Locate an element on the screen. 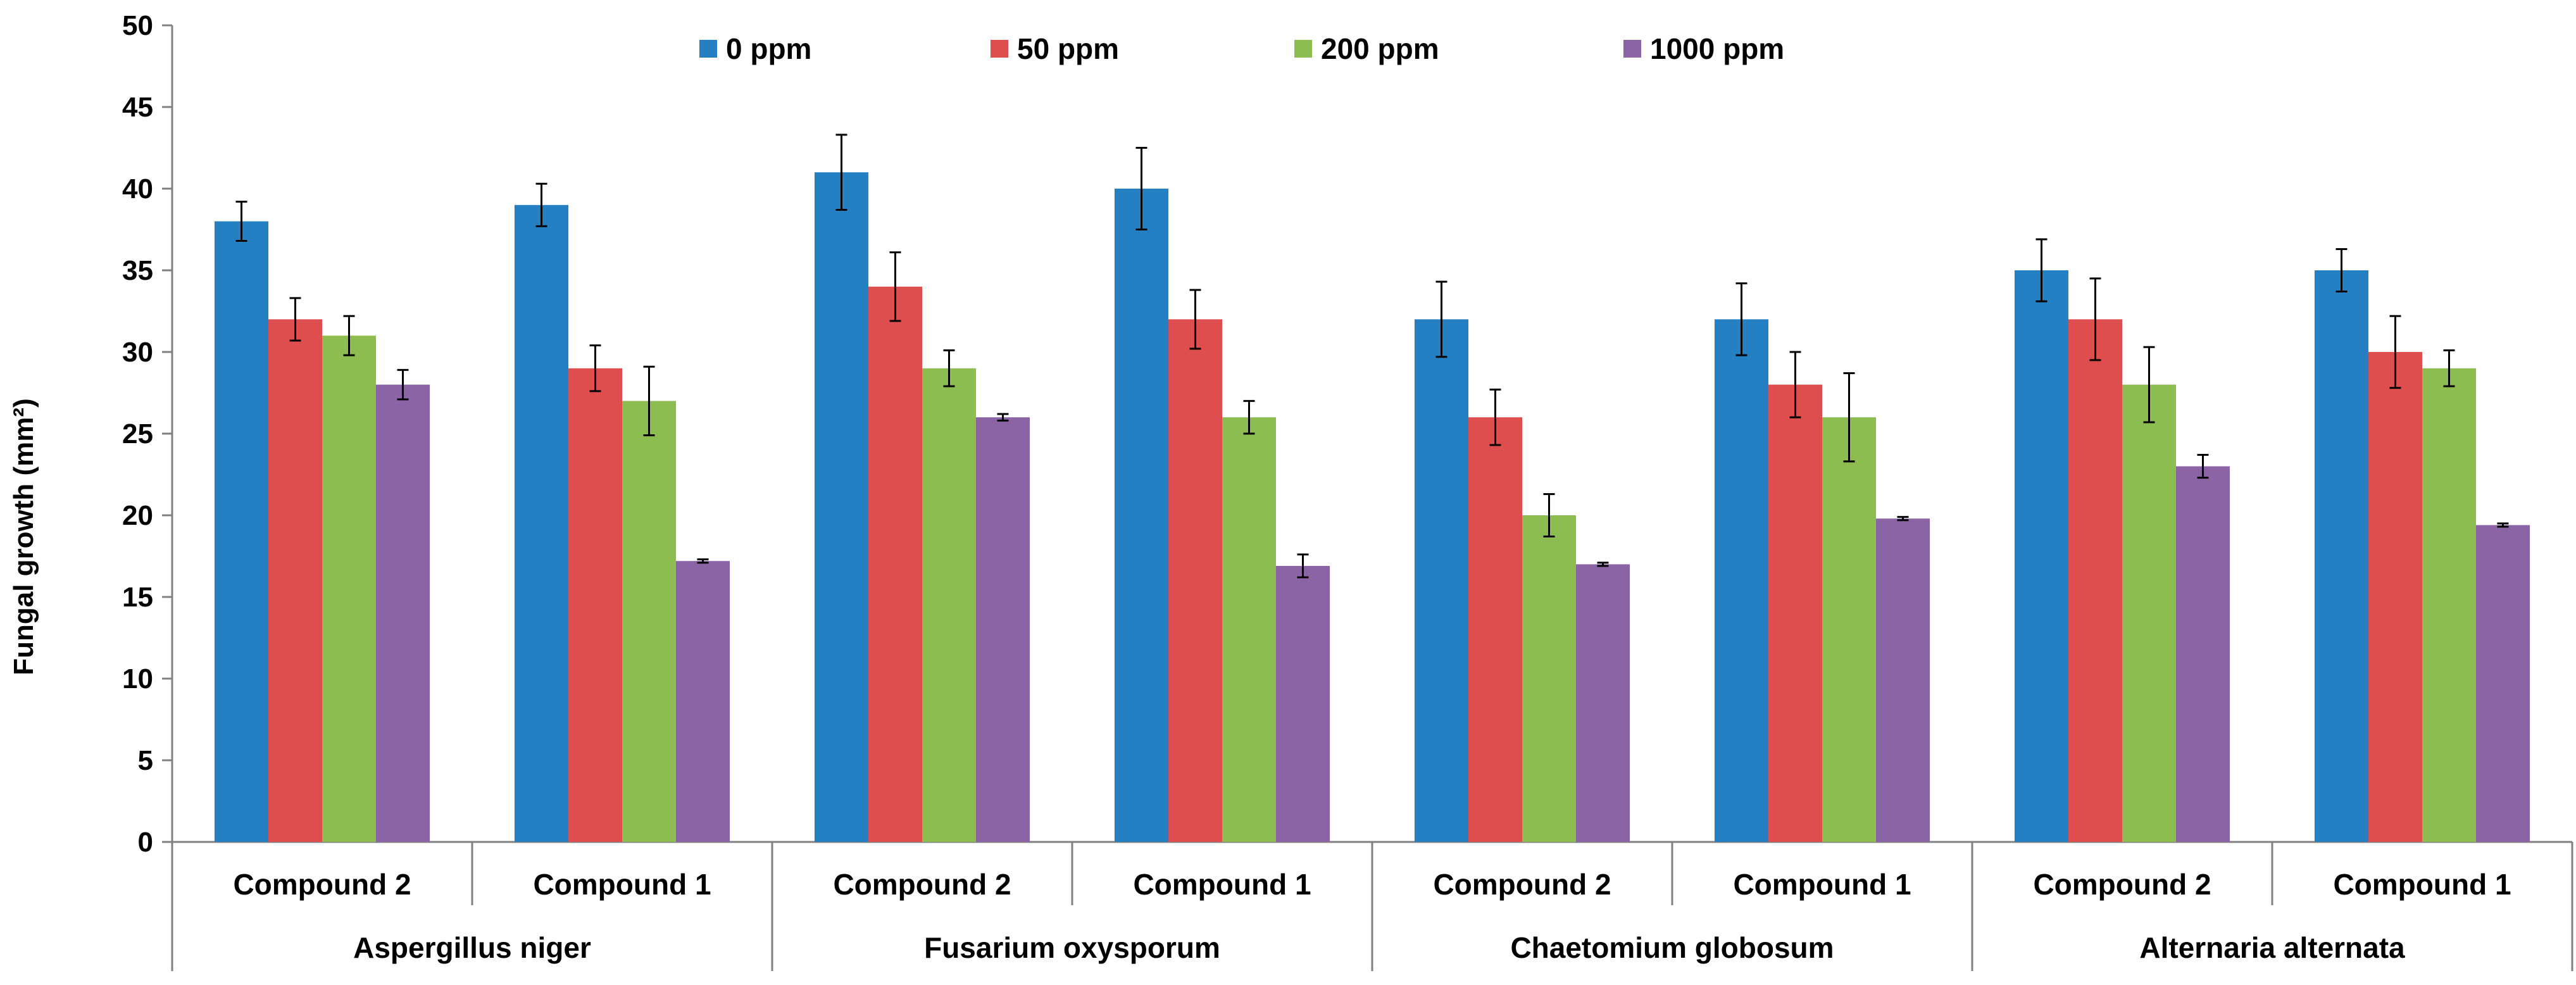 Image resolution: width=2576 pixels, height=985 pixels. y-axis-title: Fungal growth (mm²) is located at coordinates (23, 536).